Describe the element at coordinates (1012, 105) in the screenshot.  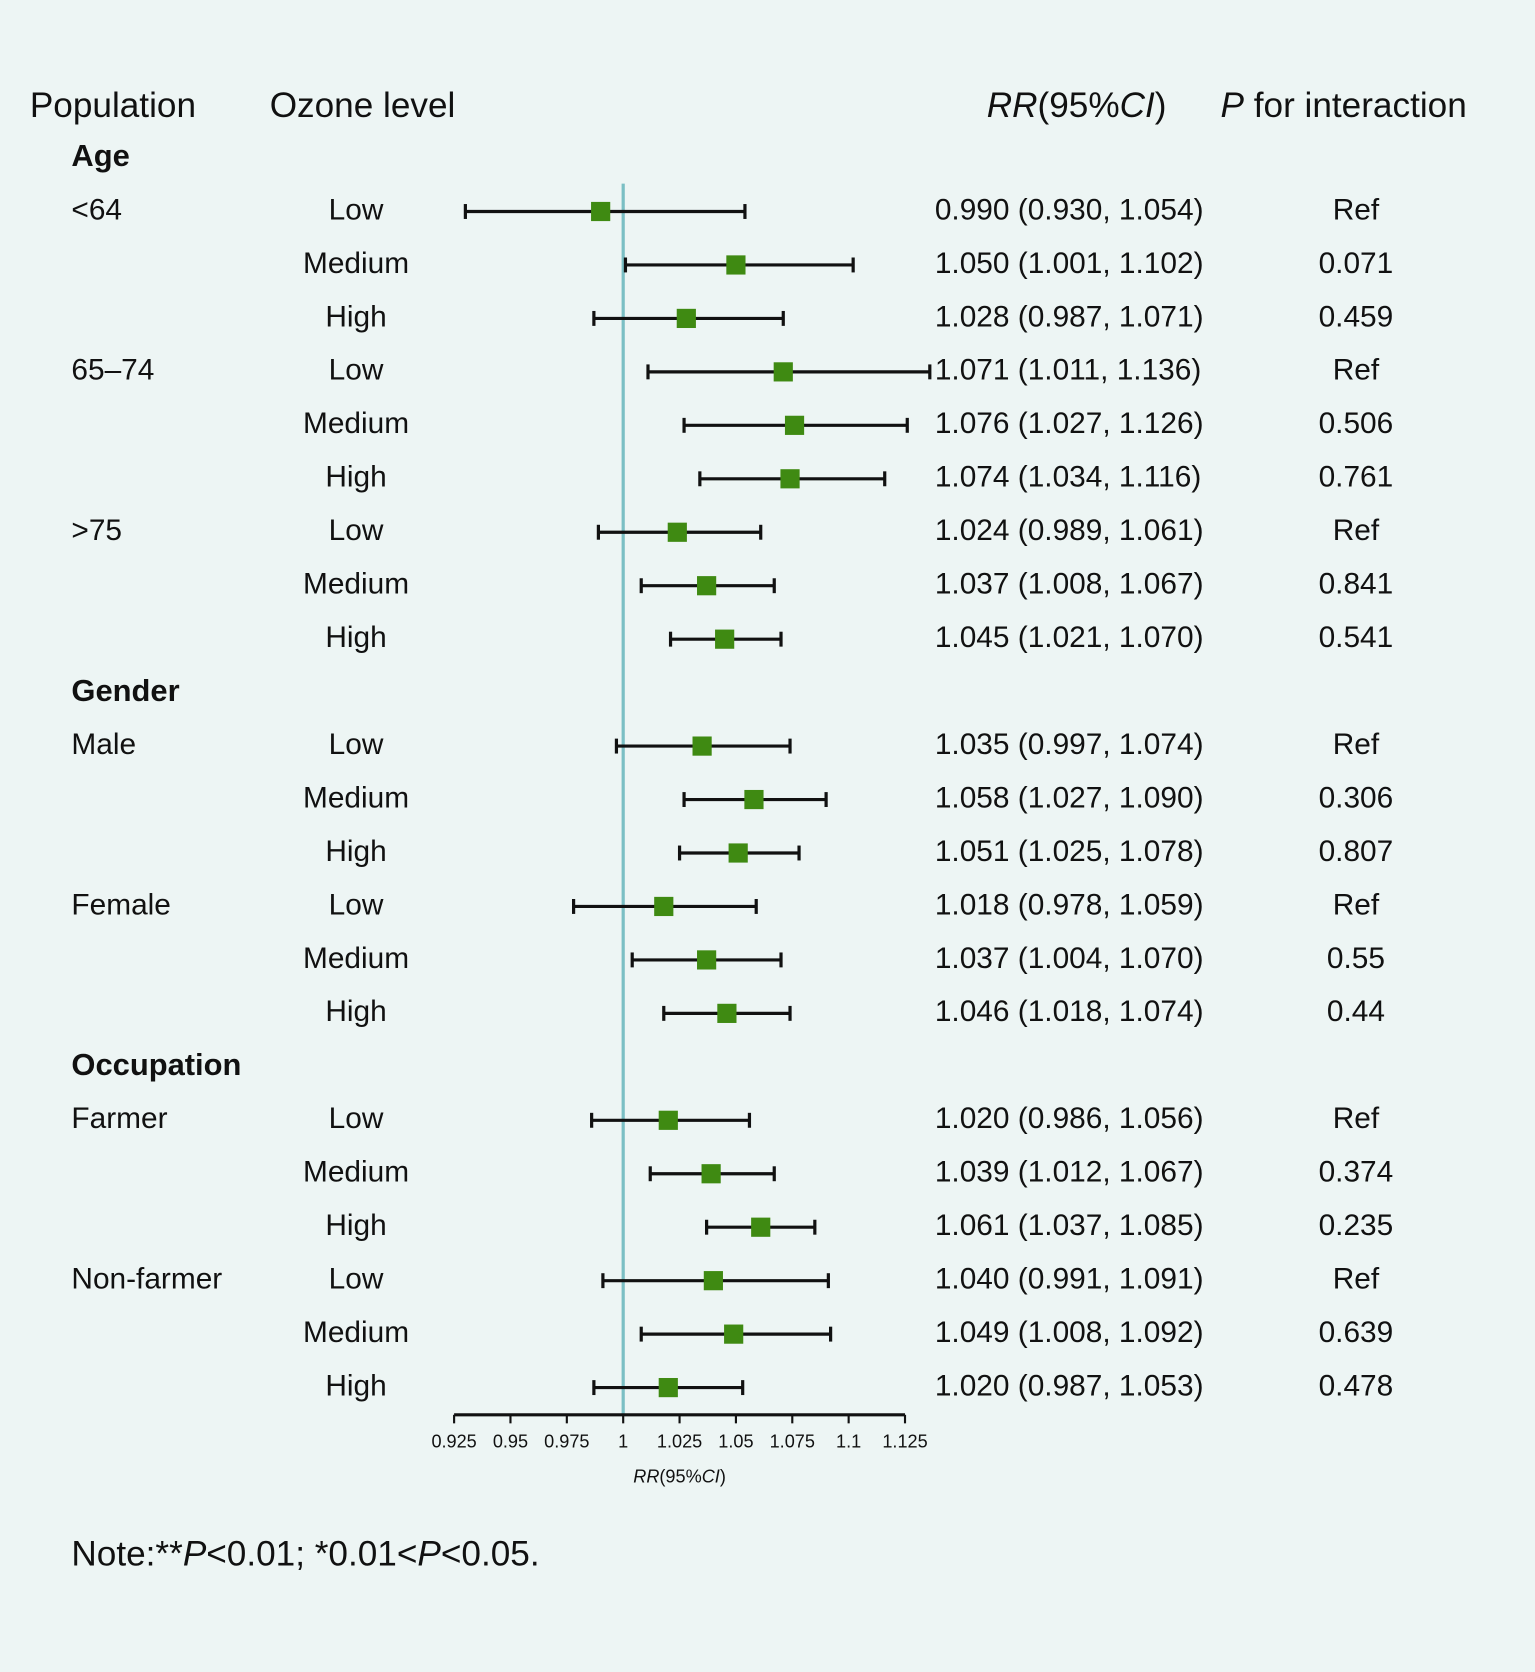
I see `header-rr-part: RR` at that location.